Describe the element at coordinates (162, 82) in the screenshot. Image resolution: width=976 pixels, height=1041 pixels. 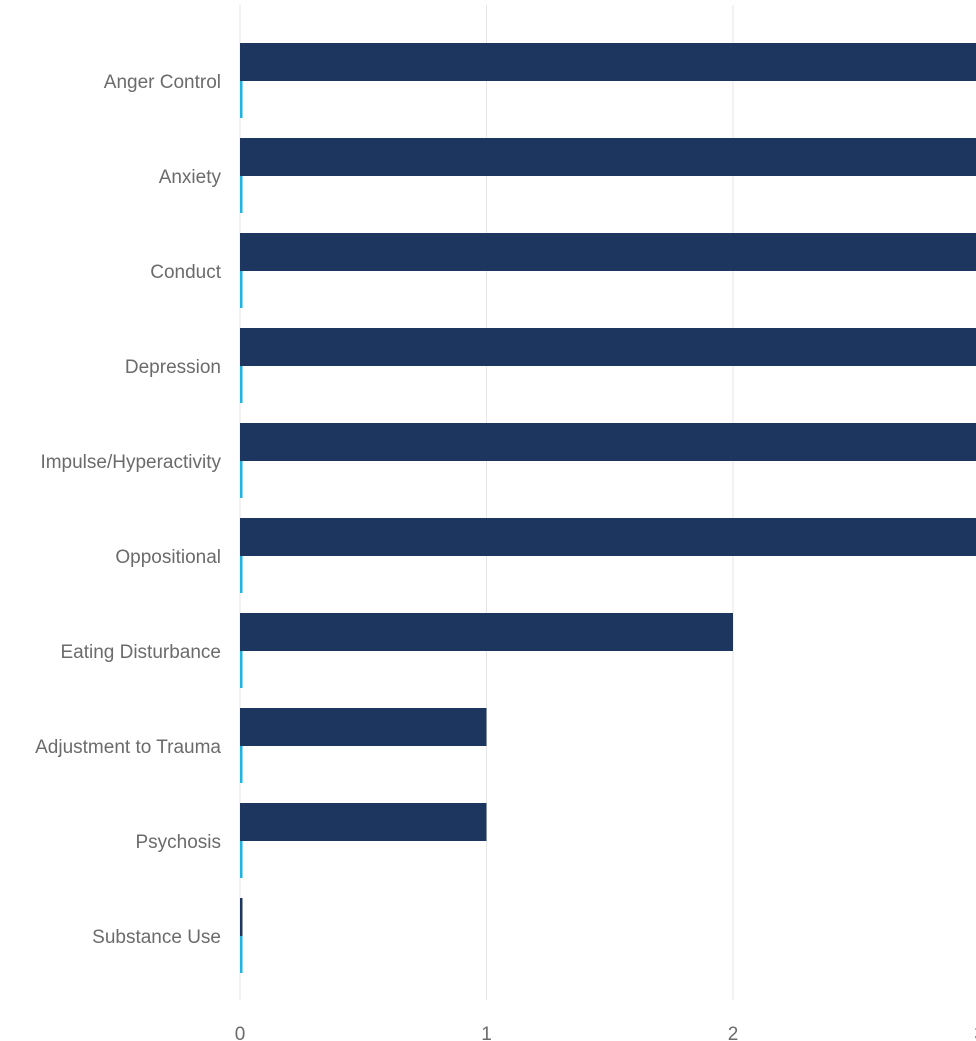
I see `category-label: Anger Control` at that location.